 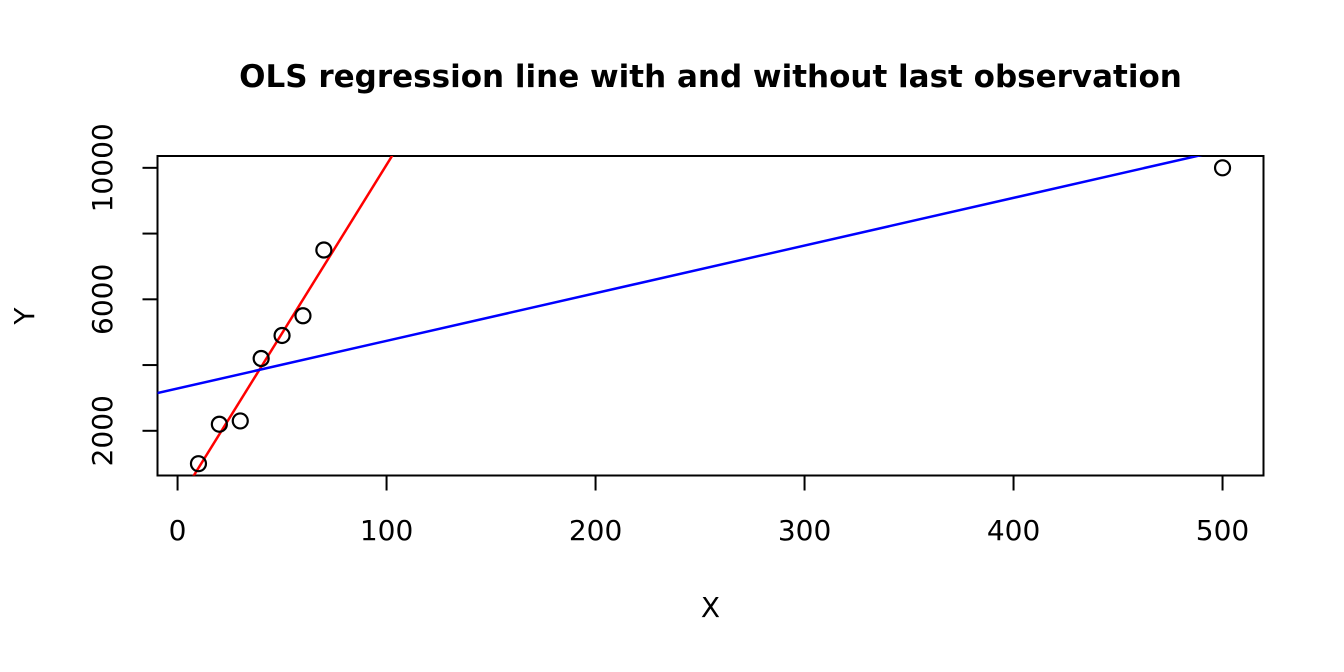 I want to click on x-axis-ticks-group: 0 100 200 300 400 500, so click(x=709, y=511).